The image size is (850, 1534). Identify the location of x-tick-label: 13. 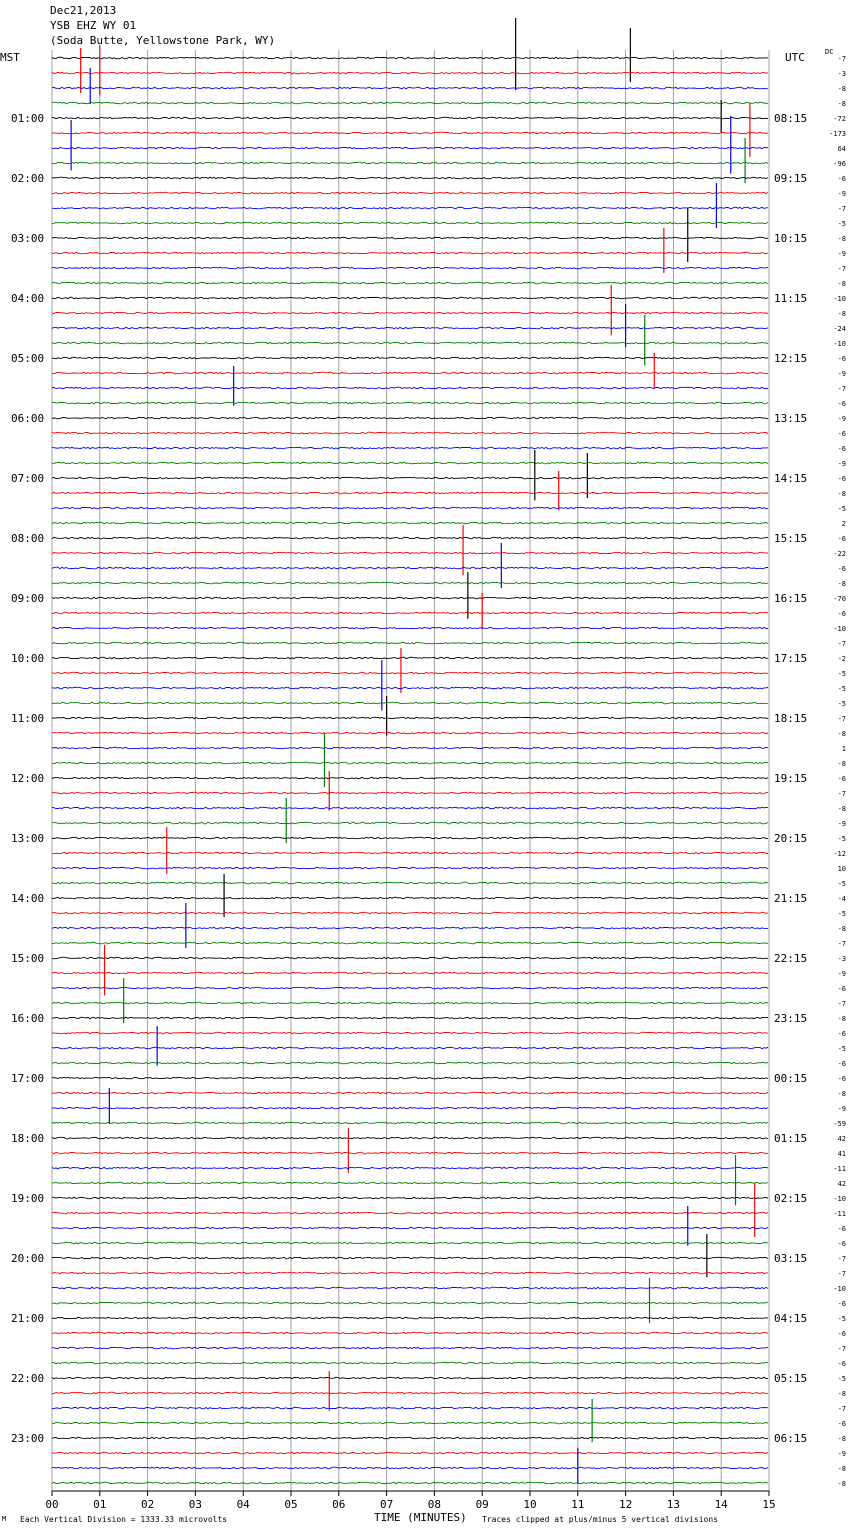
(673, 1504).